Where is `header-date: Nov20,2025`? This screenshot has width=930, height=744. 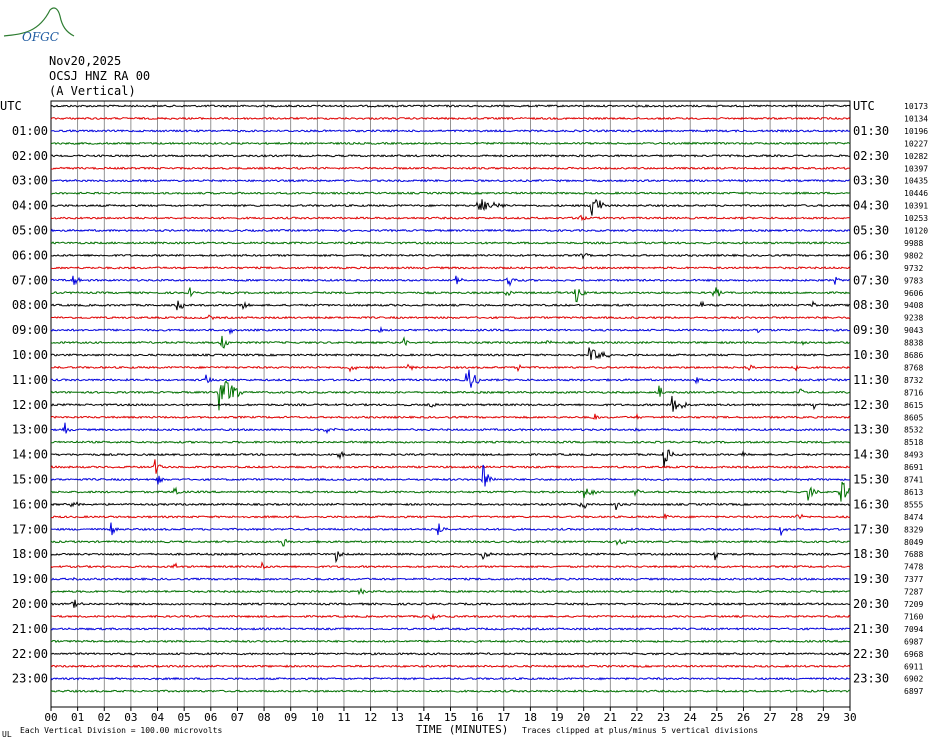
header-date: Nov20,2025 is located at coordinates (85, 61).